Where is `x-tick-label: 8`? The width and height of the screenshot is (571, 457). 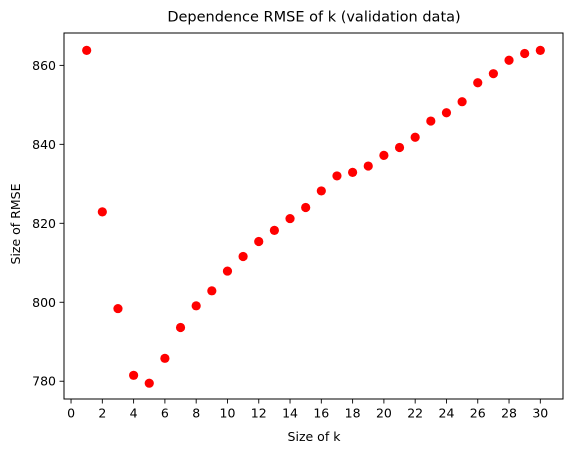
x-tick-label: 8 is located at coordinates (196, 413).